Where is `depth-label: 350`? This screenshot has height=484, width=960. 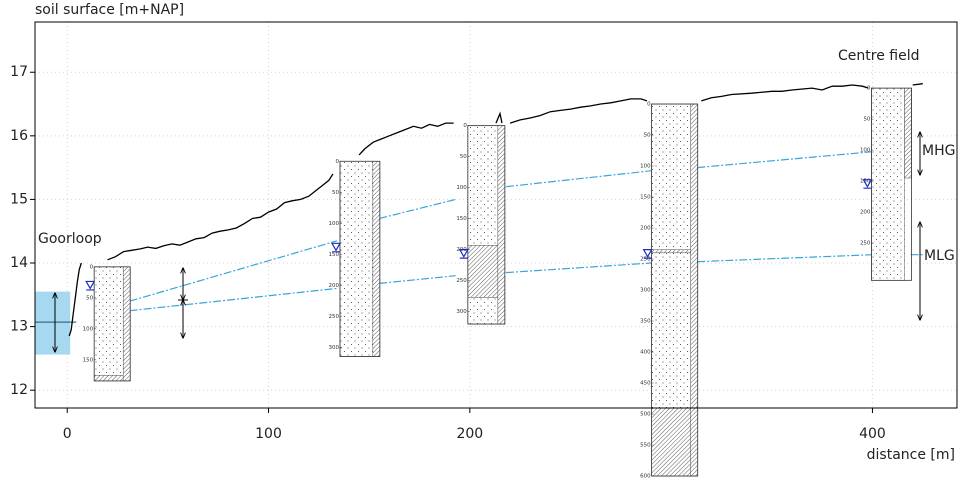
depth-label: 350 is located at coordinates (645, 322).